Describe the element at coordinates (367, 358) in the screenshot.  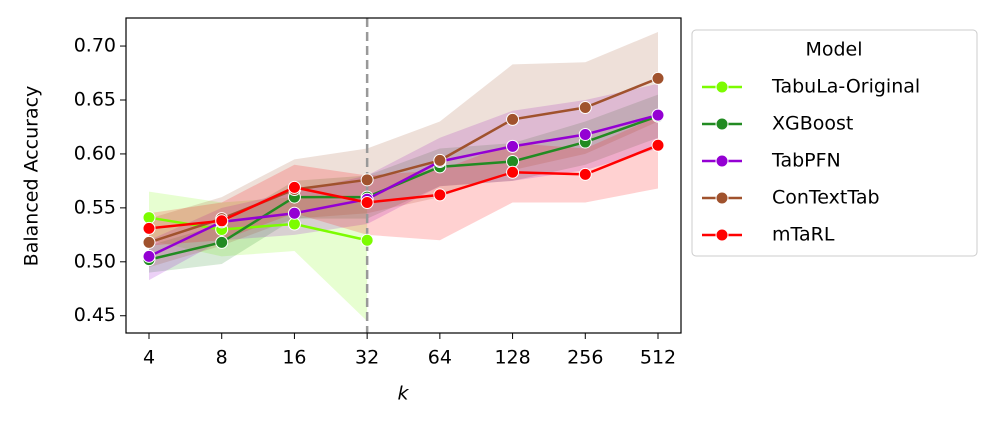
I see `x-tick-label: 32` at that location.